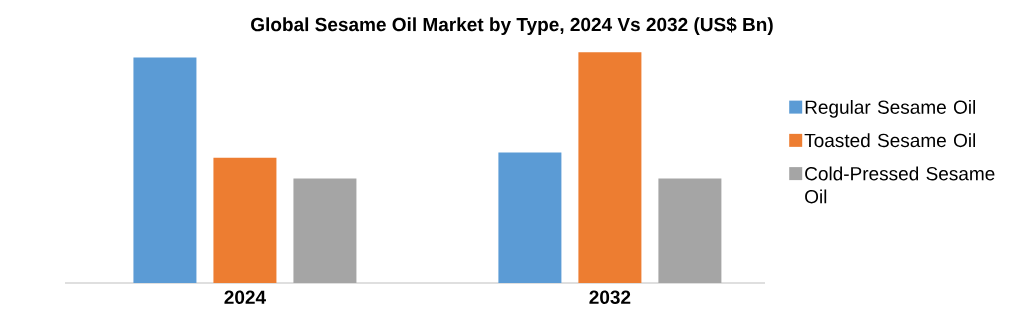  I want to click on x-tick-label: 2032, so click(610, 297).